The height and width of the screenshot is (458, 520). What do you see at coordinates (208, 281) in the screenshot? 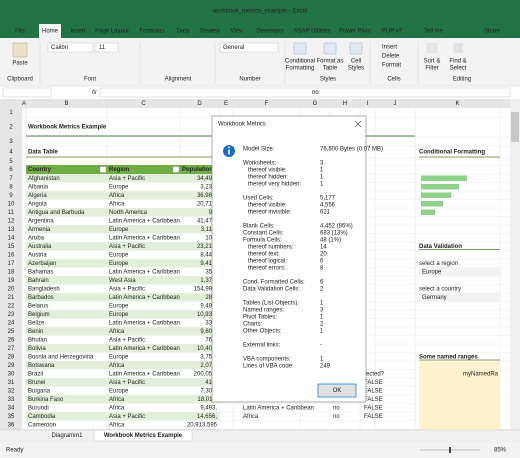
I see `population-cell: 1,377,` at bounding box center [208, 281].